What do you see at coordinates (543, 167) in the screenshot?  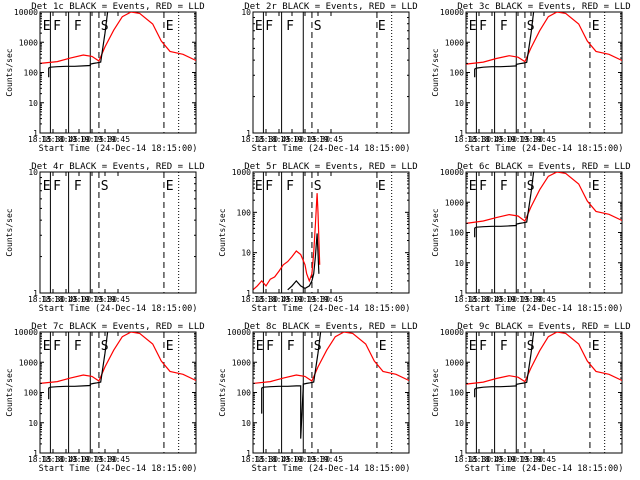 I see `panel-title: Det 6c BLACK = Events, RED = LLD` at bounding box center [543, 167].